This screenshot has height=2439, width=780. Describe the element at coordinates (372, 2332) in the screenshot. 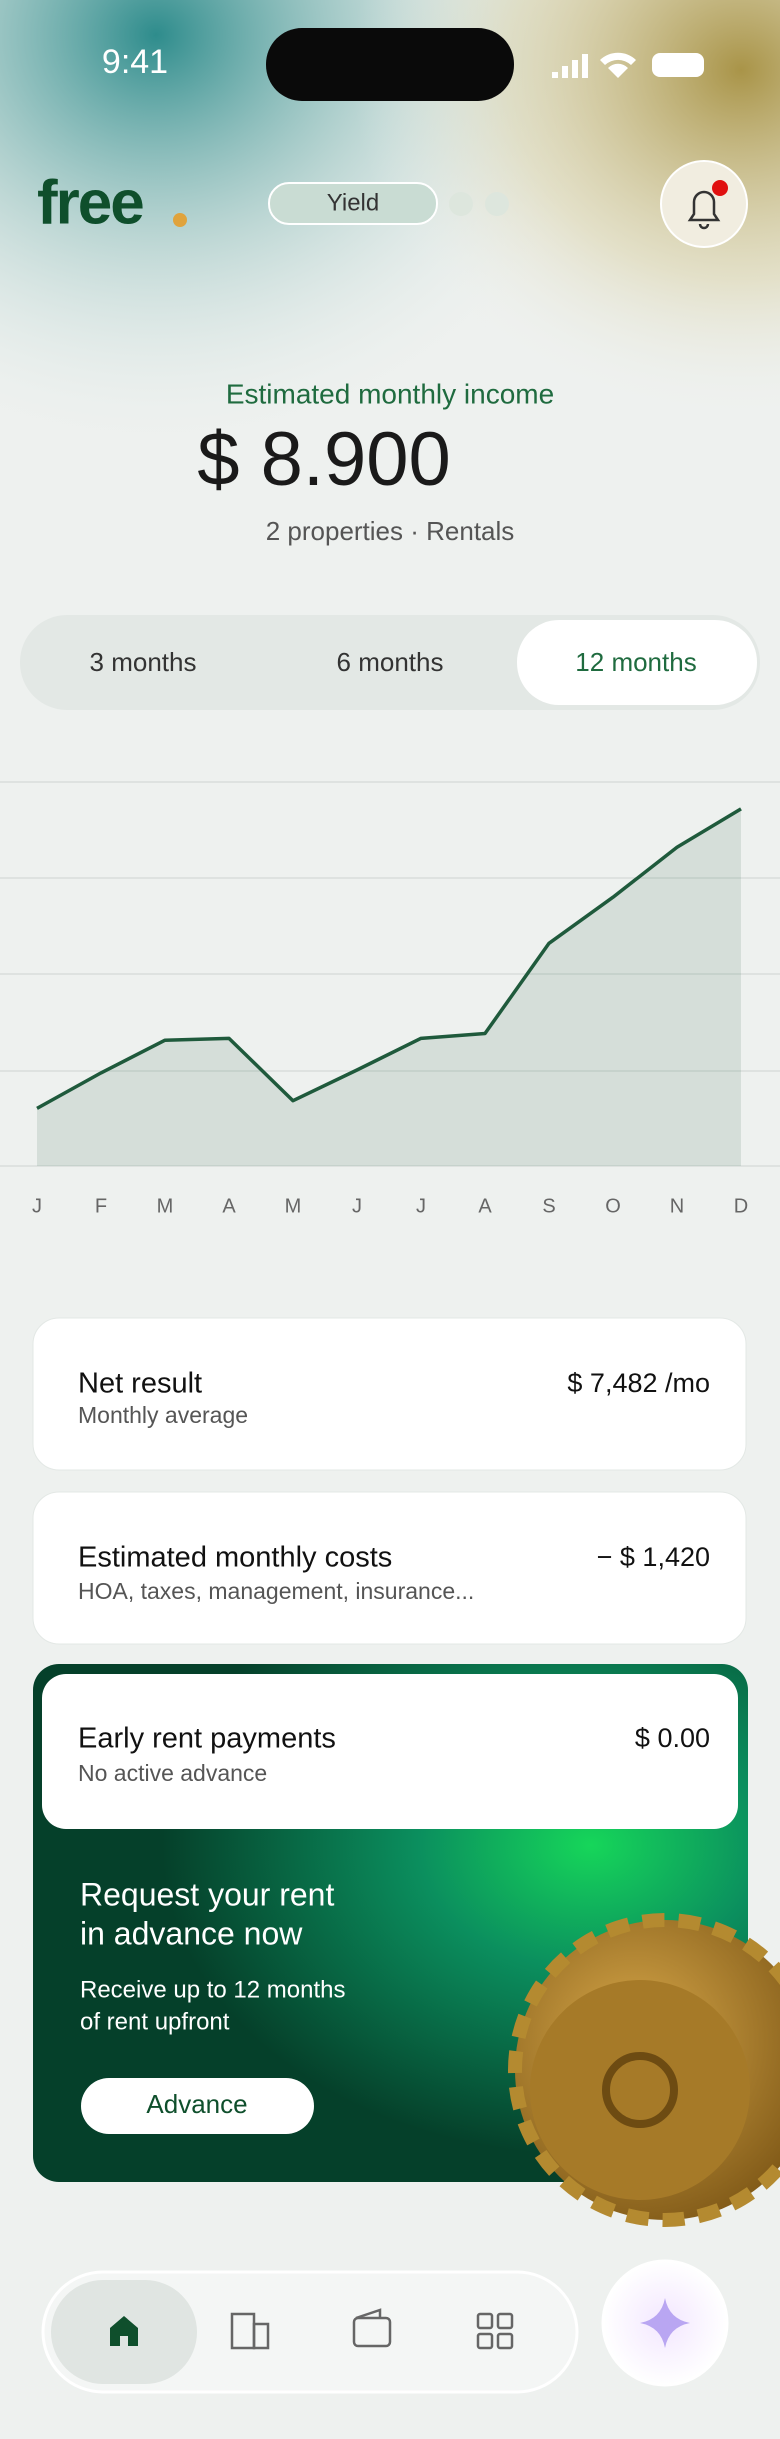

I see `wallet-icon` at that location.